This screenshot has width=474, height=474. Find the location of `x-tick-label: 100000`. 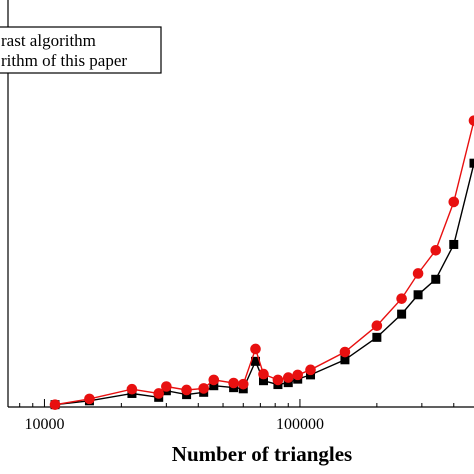

x-tick-label: 100000 is located at coordinates (300, 424).